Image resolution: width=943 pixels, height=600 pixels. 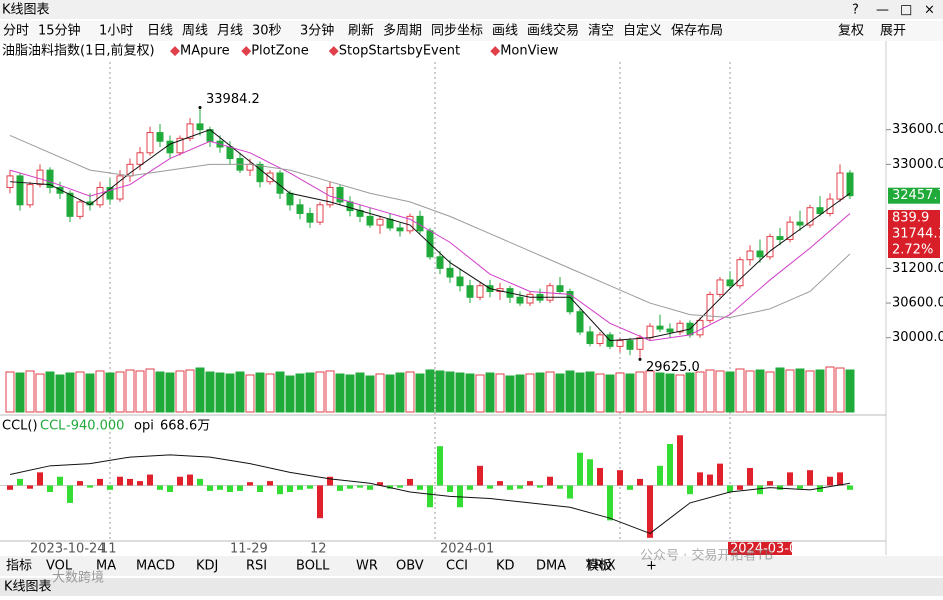 I want to click on tool-button: 画线, so click(x=505, y=31).